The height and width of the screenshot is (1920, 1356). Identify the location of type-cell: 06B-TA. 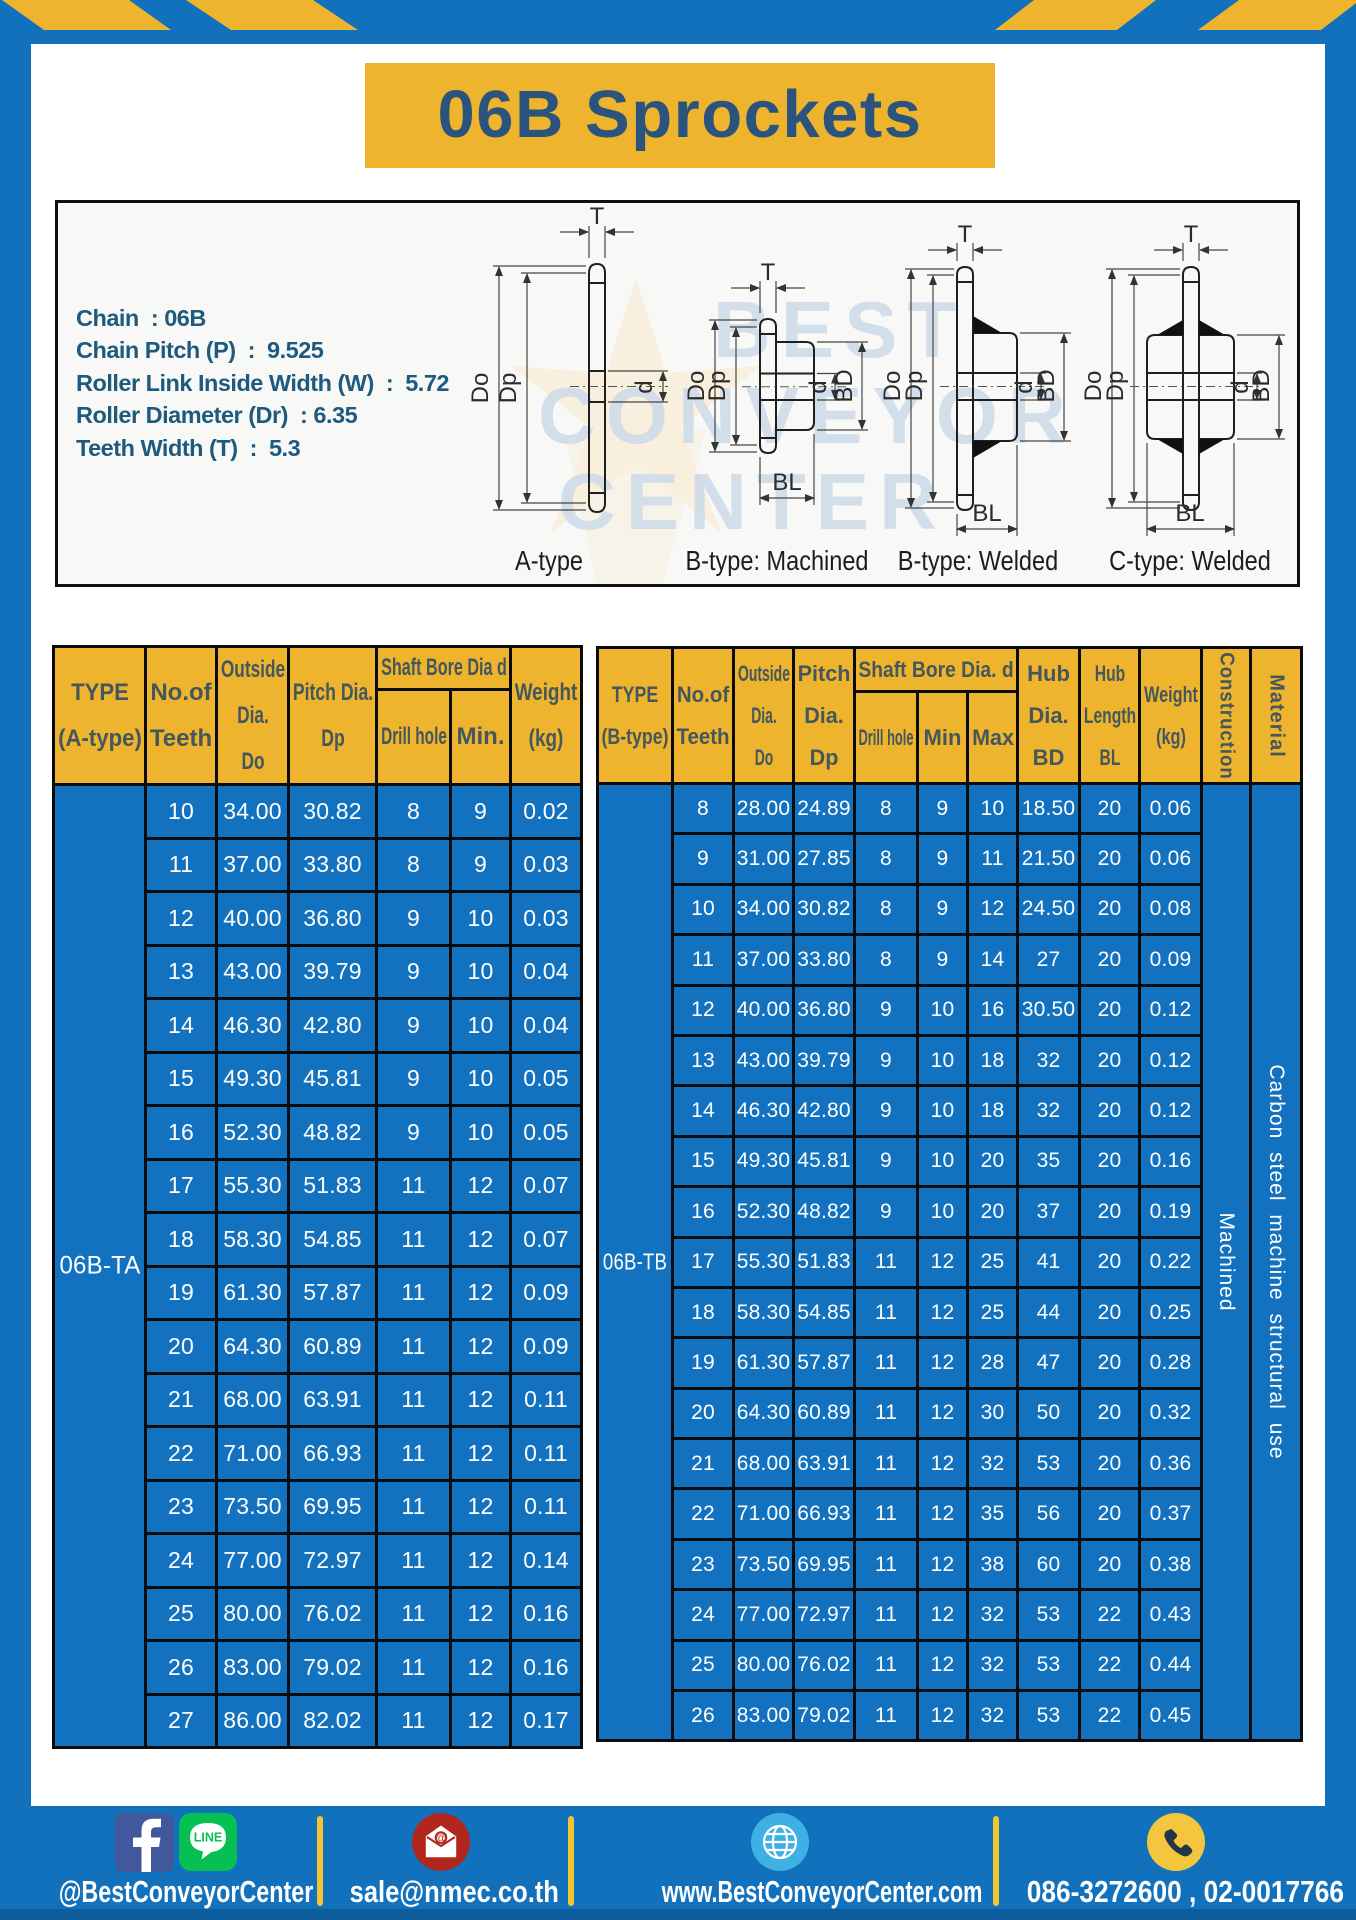
(99, 1266).